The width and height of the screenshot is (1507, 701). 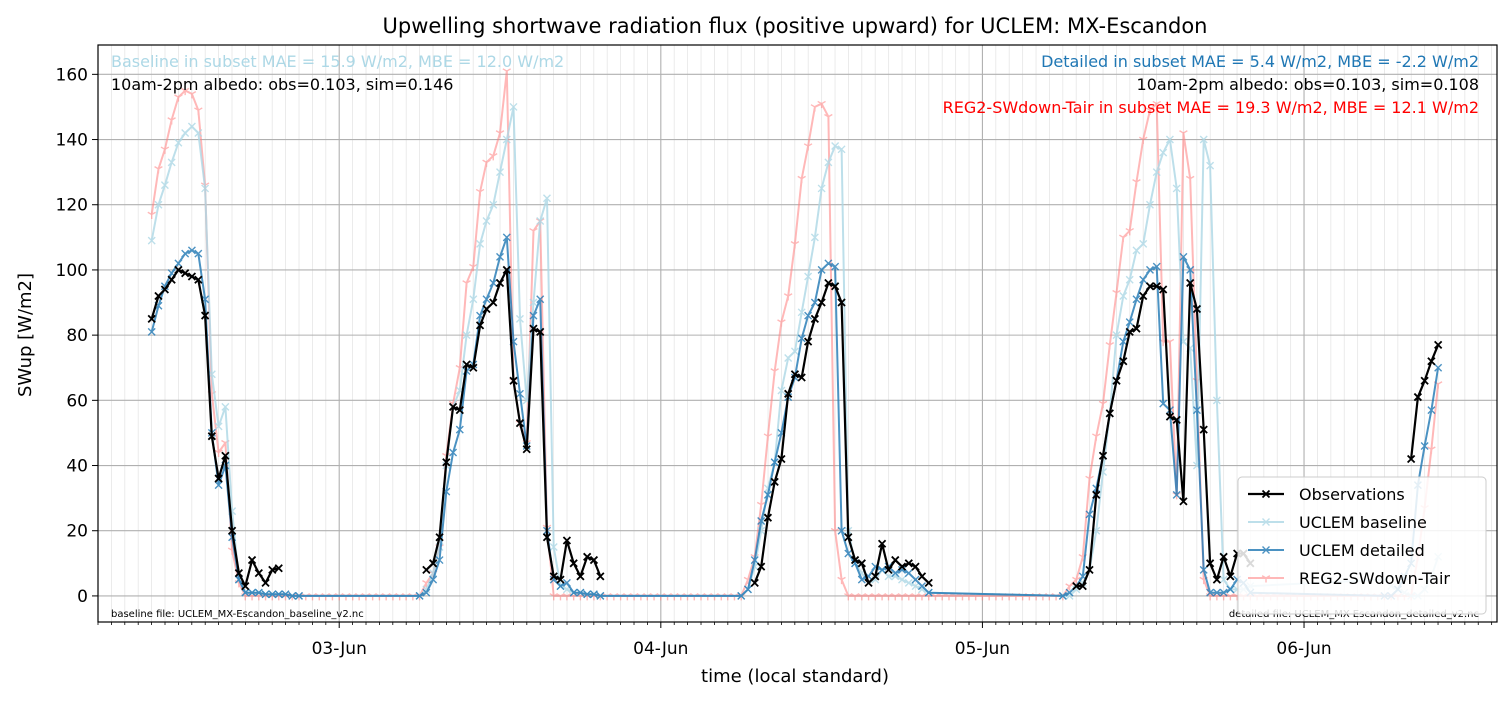 I want to click on x-tick-label: 03-Jun, so click(x=339, y=649).